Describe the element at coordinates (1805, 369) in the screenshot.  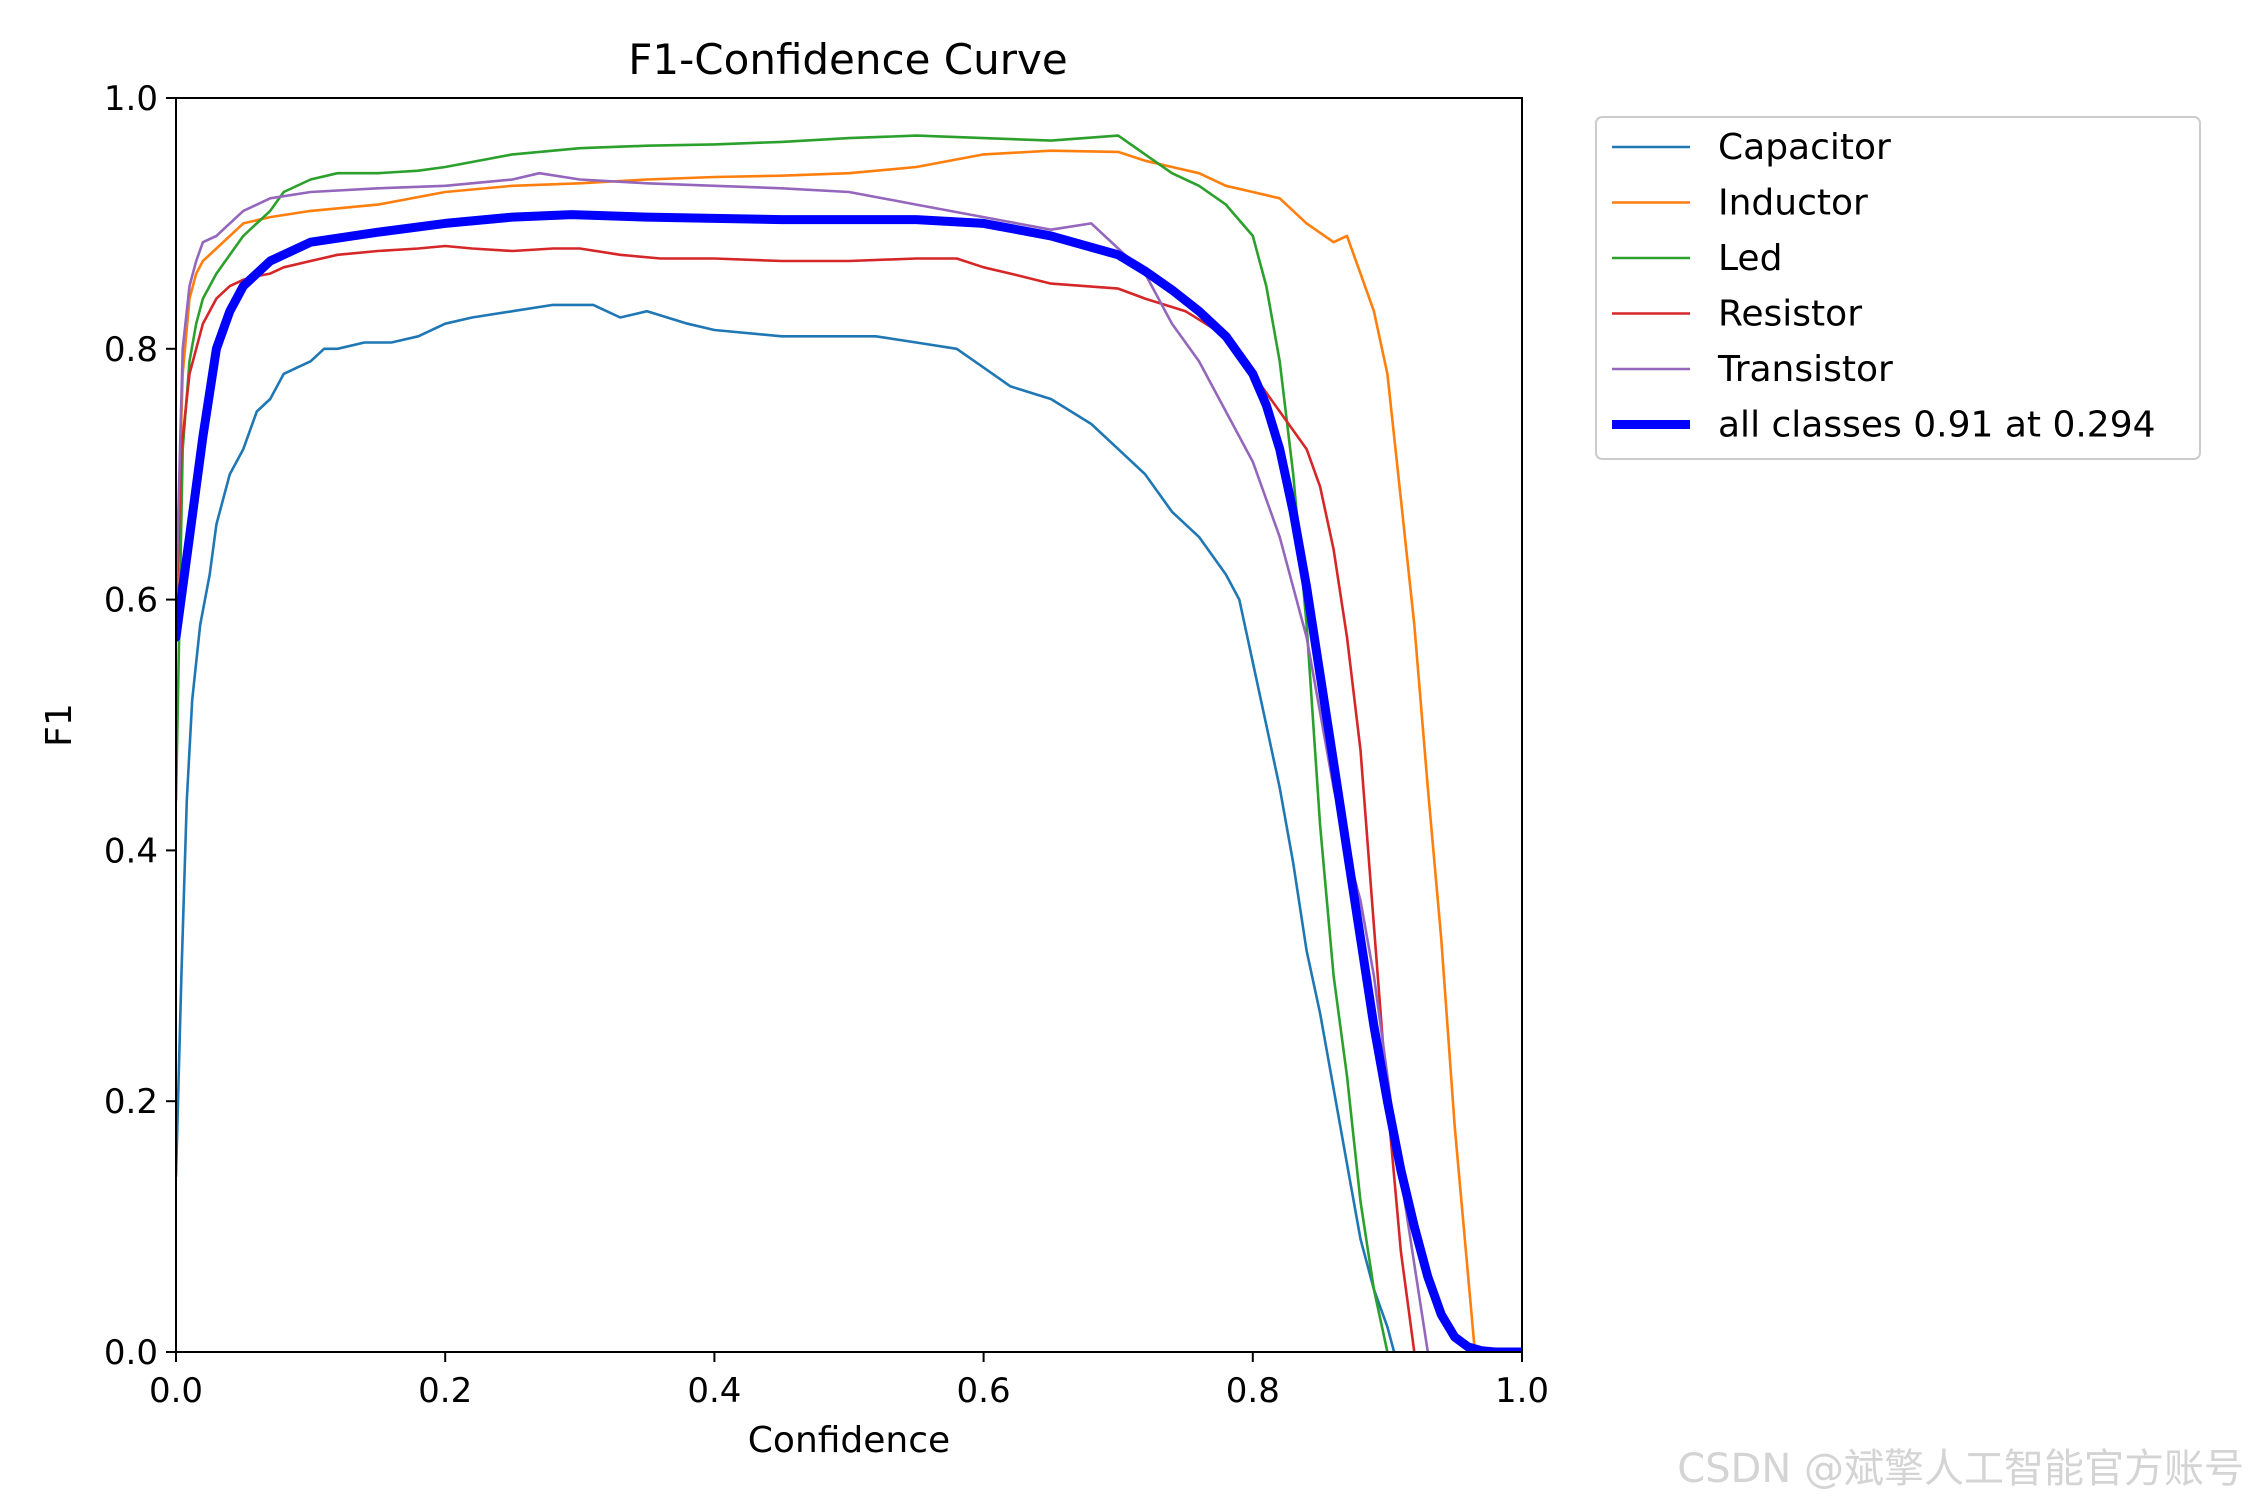
I see `legend-label-transistor: Transistor` at that location.